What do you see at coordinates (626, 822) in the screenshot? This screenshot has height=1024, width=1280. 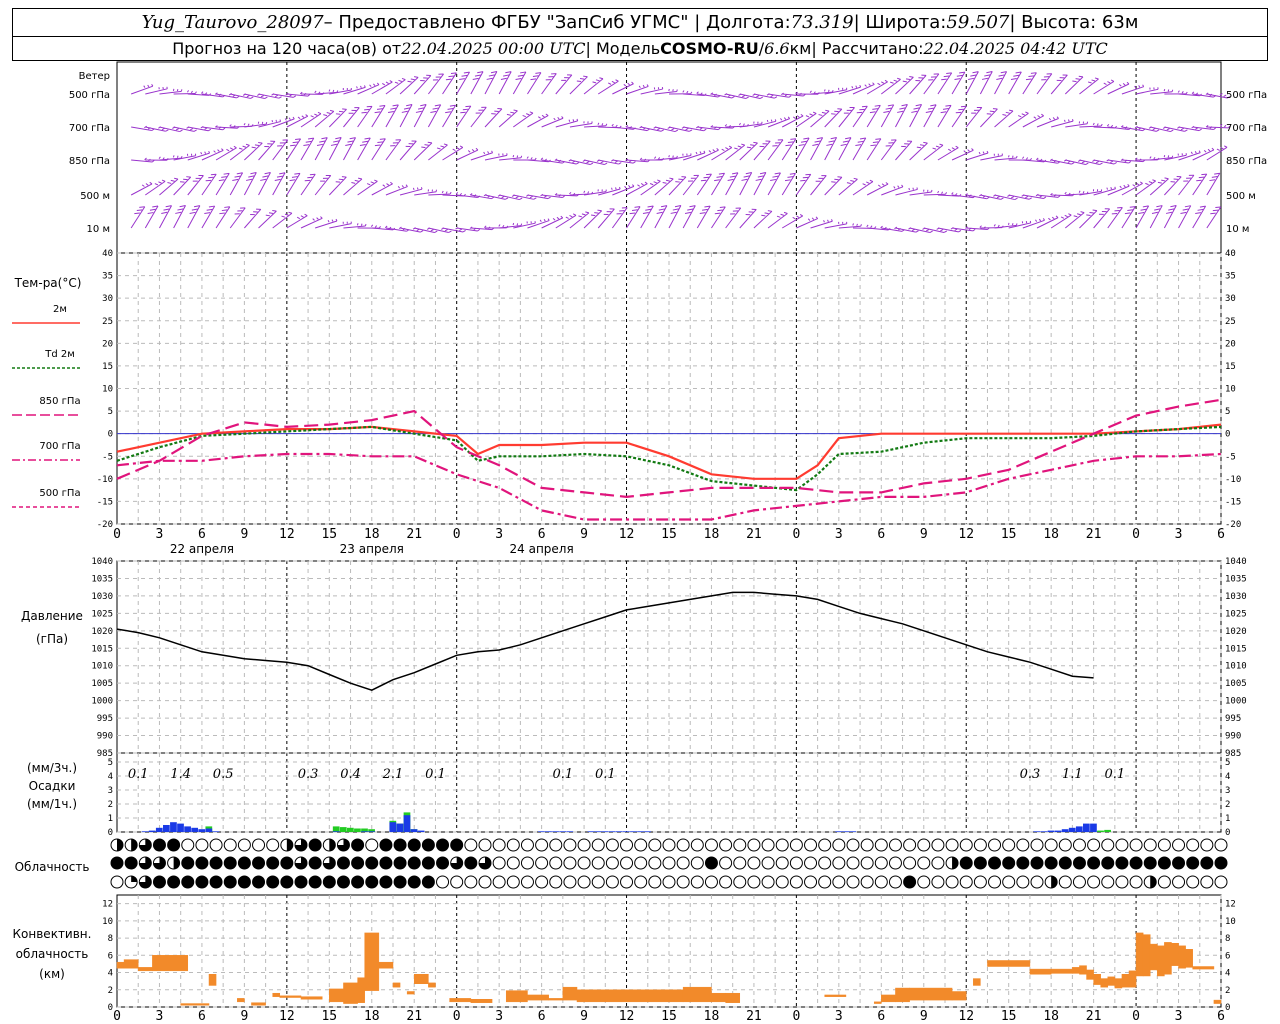 I see `precipitation-bars` at bounding box center [626, 822].